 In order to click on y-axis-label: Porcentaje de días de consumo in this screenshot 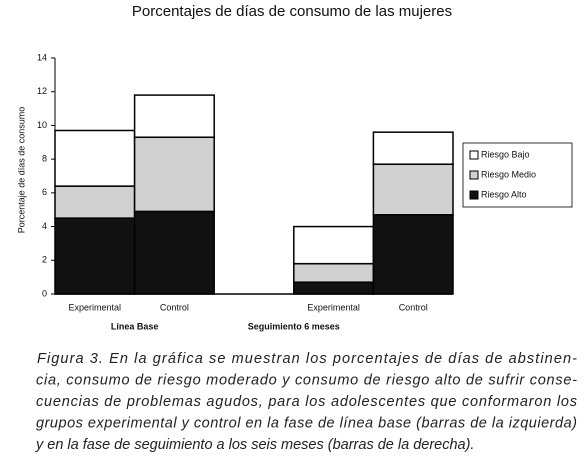, I will do `click(21, 170)`.